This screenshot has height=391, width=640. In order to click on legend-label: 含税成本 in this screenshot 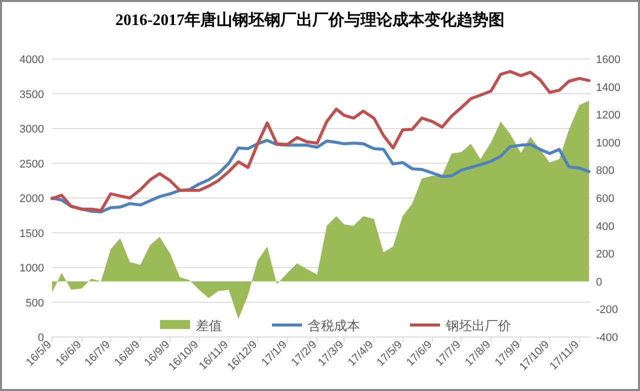, I will do `click(334, 325)`.